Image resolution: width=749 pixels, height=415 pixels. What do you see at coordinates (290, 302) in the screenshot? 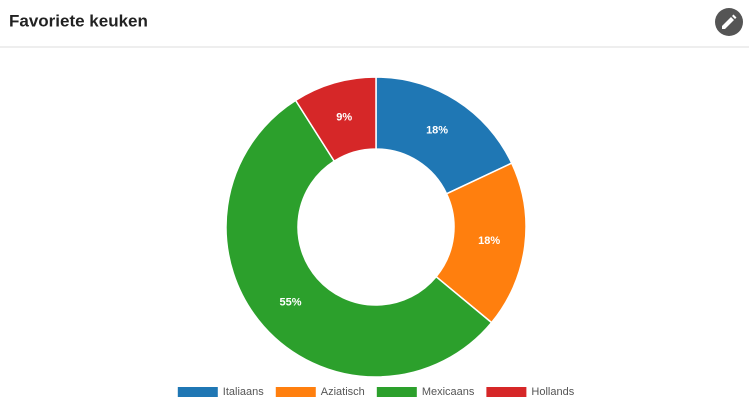
I see `value-label: 55%` at bounding box center [290, 302].